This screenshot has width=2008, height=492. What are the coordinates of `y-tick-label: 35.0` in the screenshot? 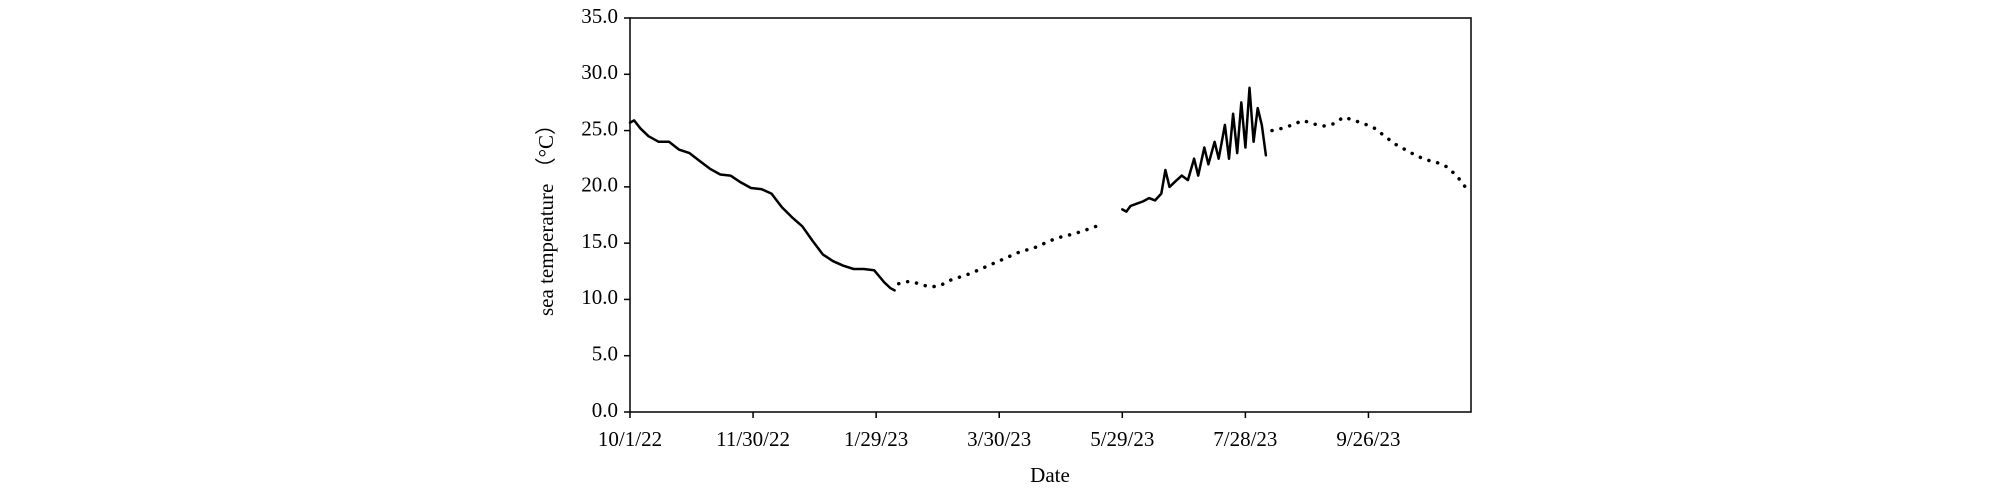 It's located at (599, 16).